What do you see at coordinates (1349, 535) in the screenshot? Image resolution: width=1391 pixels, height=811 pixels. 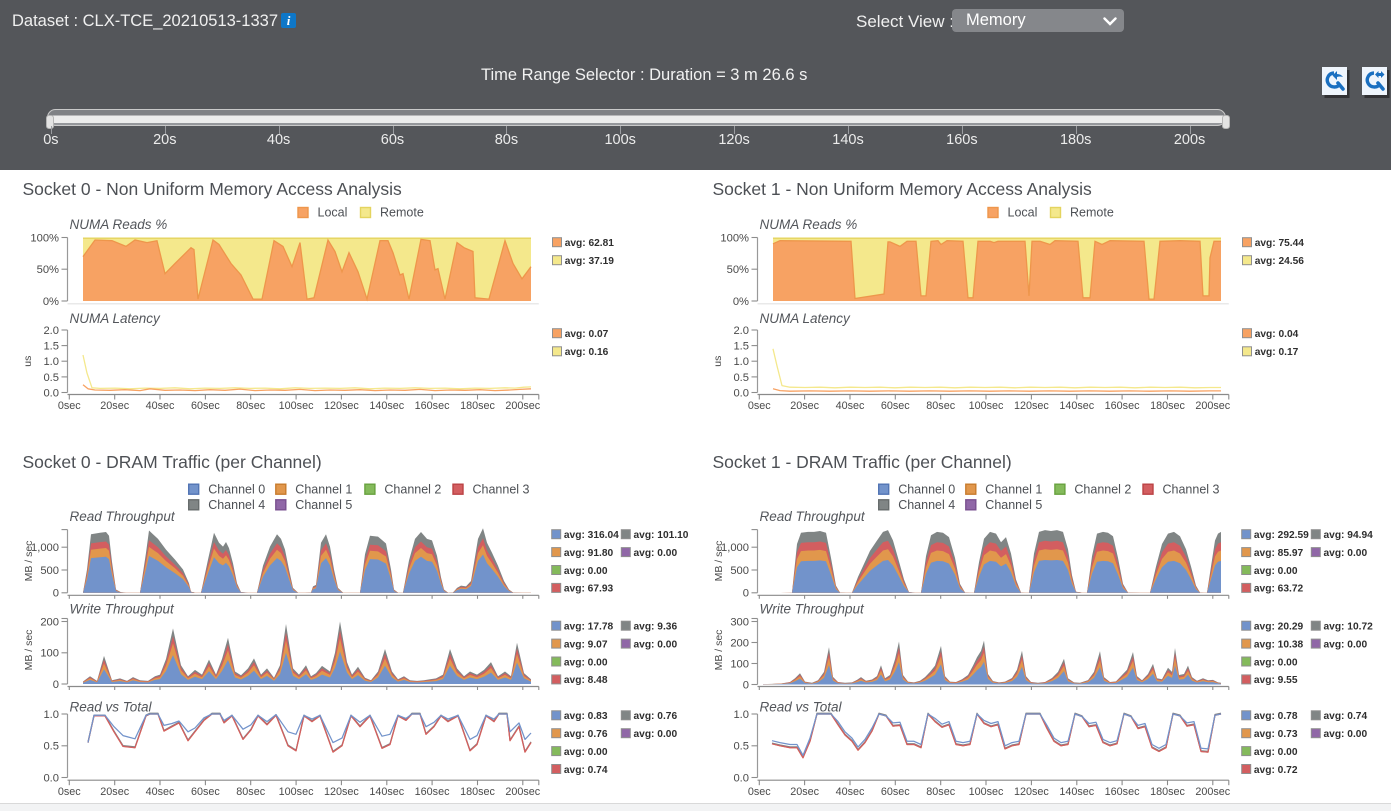 I see `svg-text: avg: 94.94` at bounding box center [1349, 535].